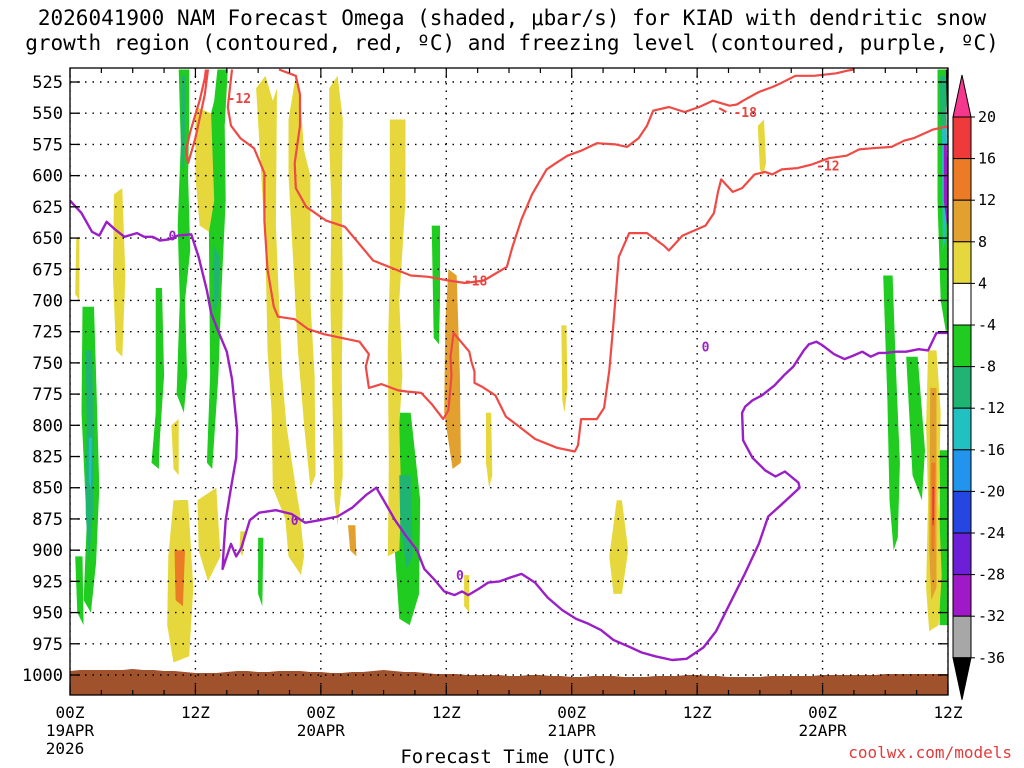 The height and width of the screenshot is (768, 1024). What do you see at coordinates (65, 748) in the screenshot?
I see `x-year-label: 2026` at bounding box center [65, 748].